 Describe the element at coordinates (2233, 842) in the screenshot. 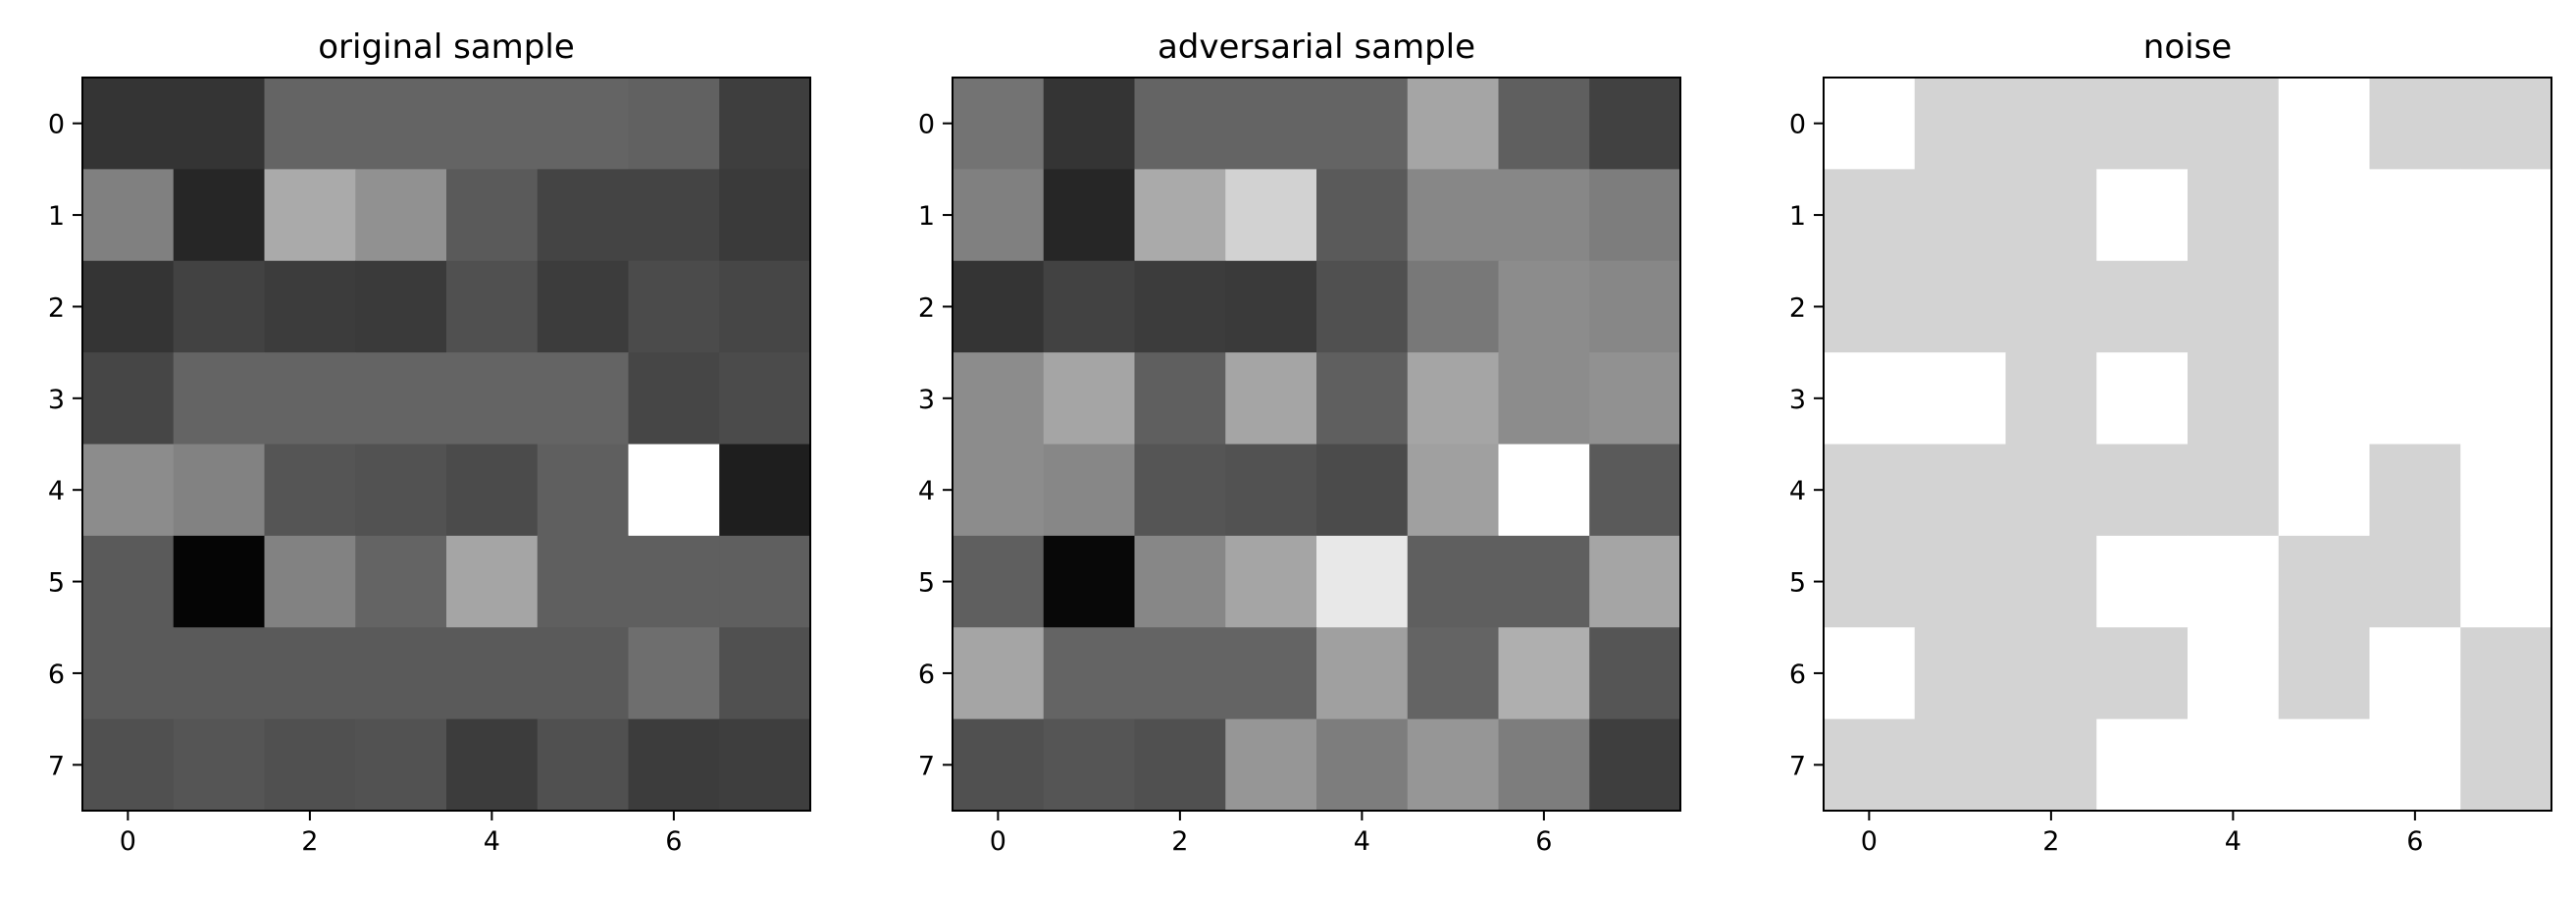

I see `x-tick-label: 4` at that location.